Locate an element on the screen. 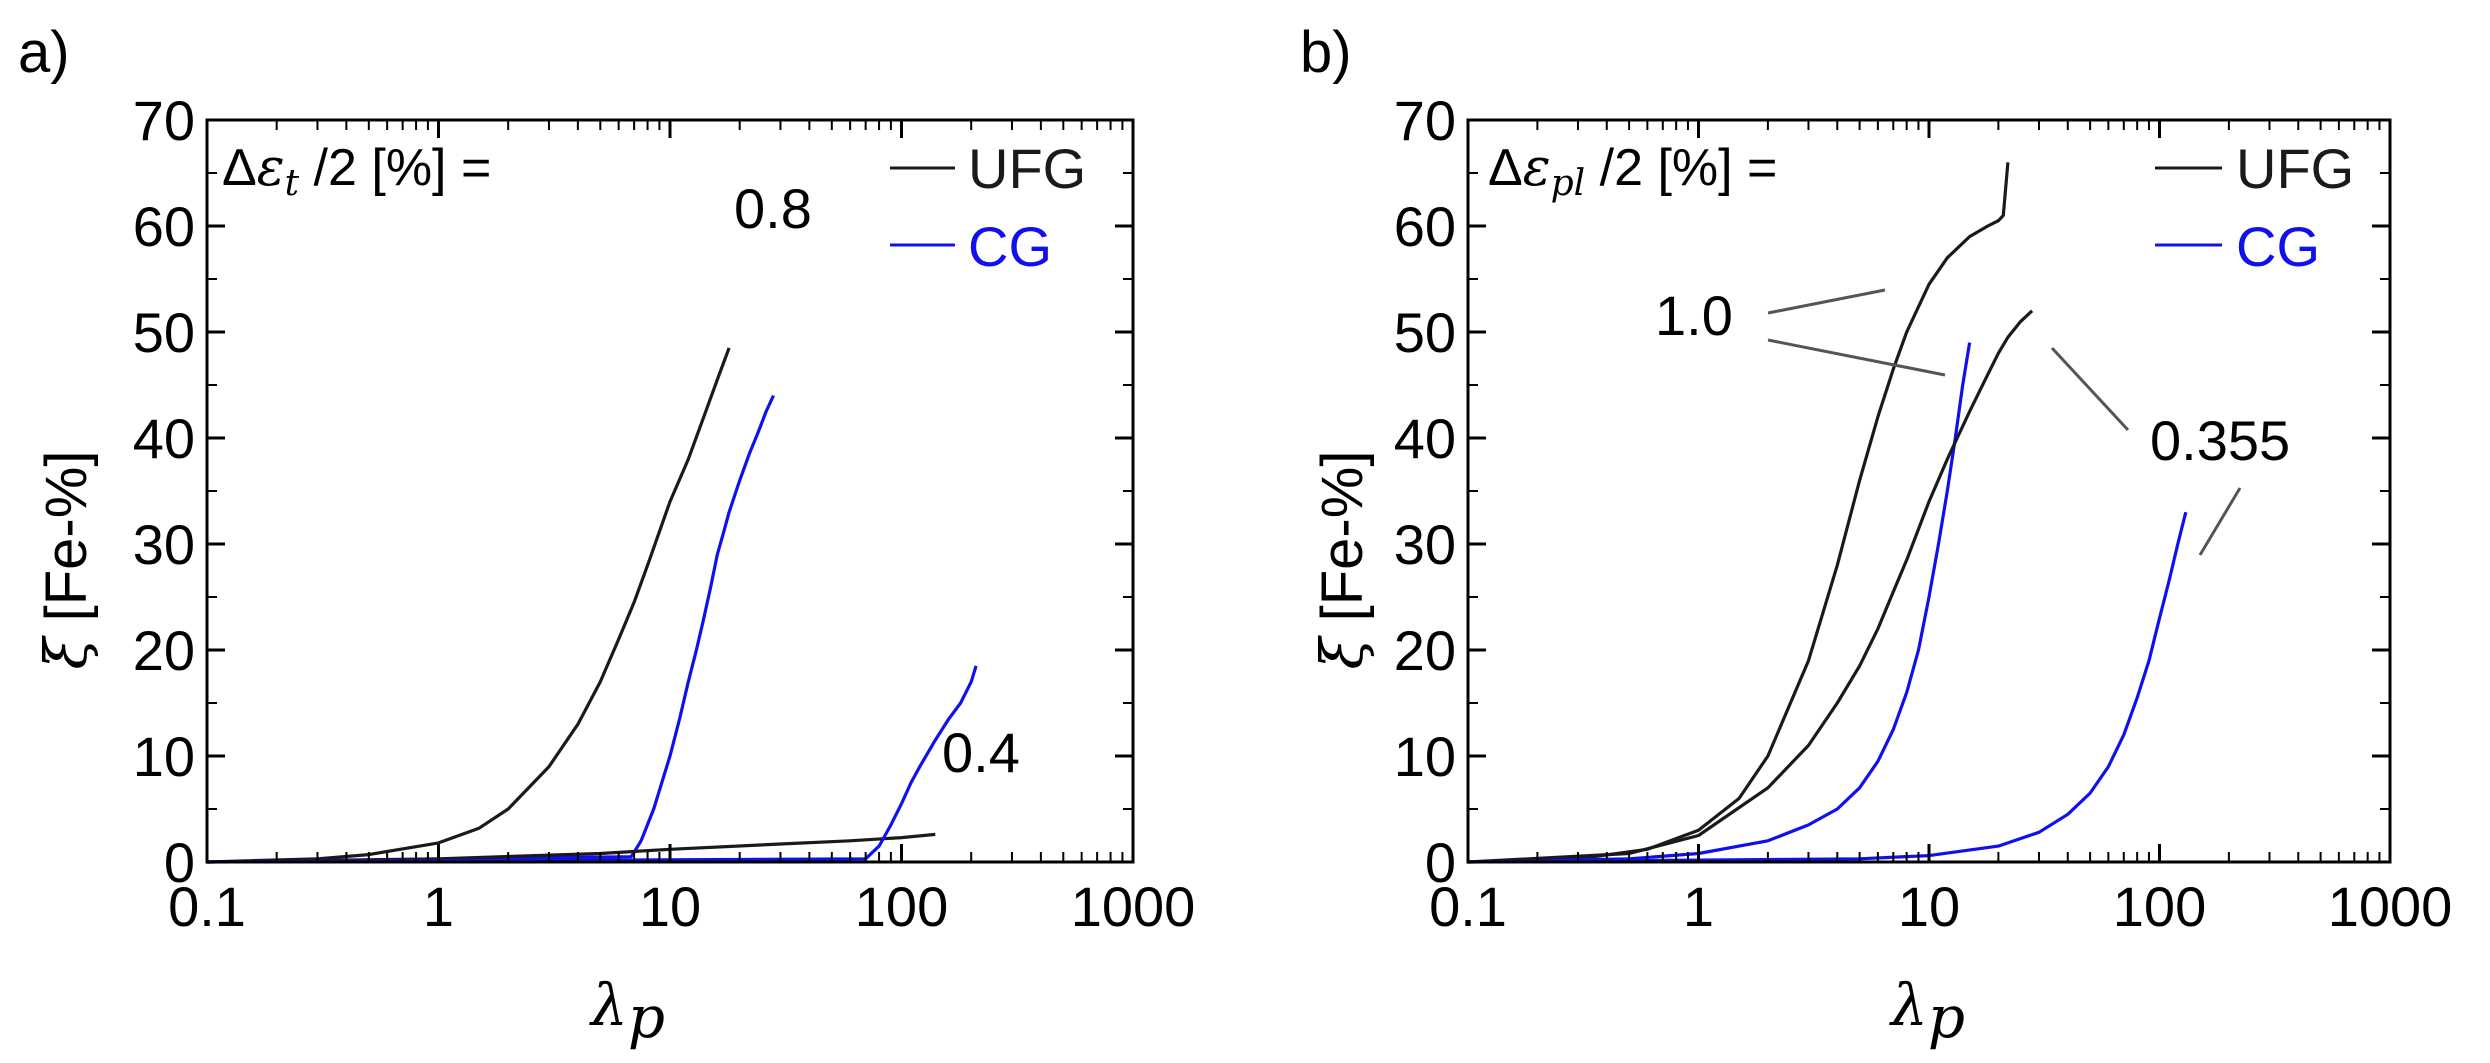 This screenshot has height=1063, width=2490. panel-b-x-axis-symbol: λ is located at coordinates (1908, 1005).